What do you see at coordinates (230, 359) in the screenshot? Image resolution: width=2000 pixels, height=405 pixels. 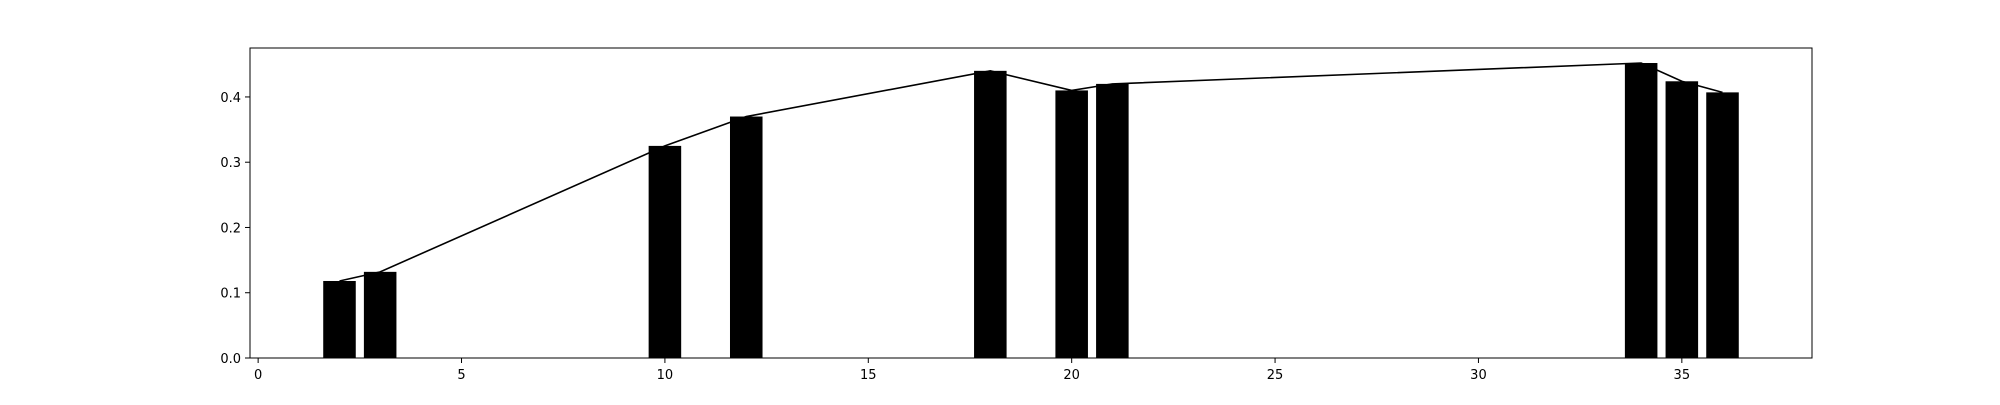 I see `y-tick-label-0: 0.0` at bounding box center [230, 359].